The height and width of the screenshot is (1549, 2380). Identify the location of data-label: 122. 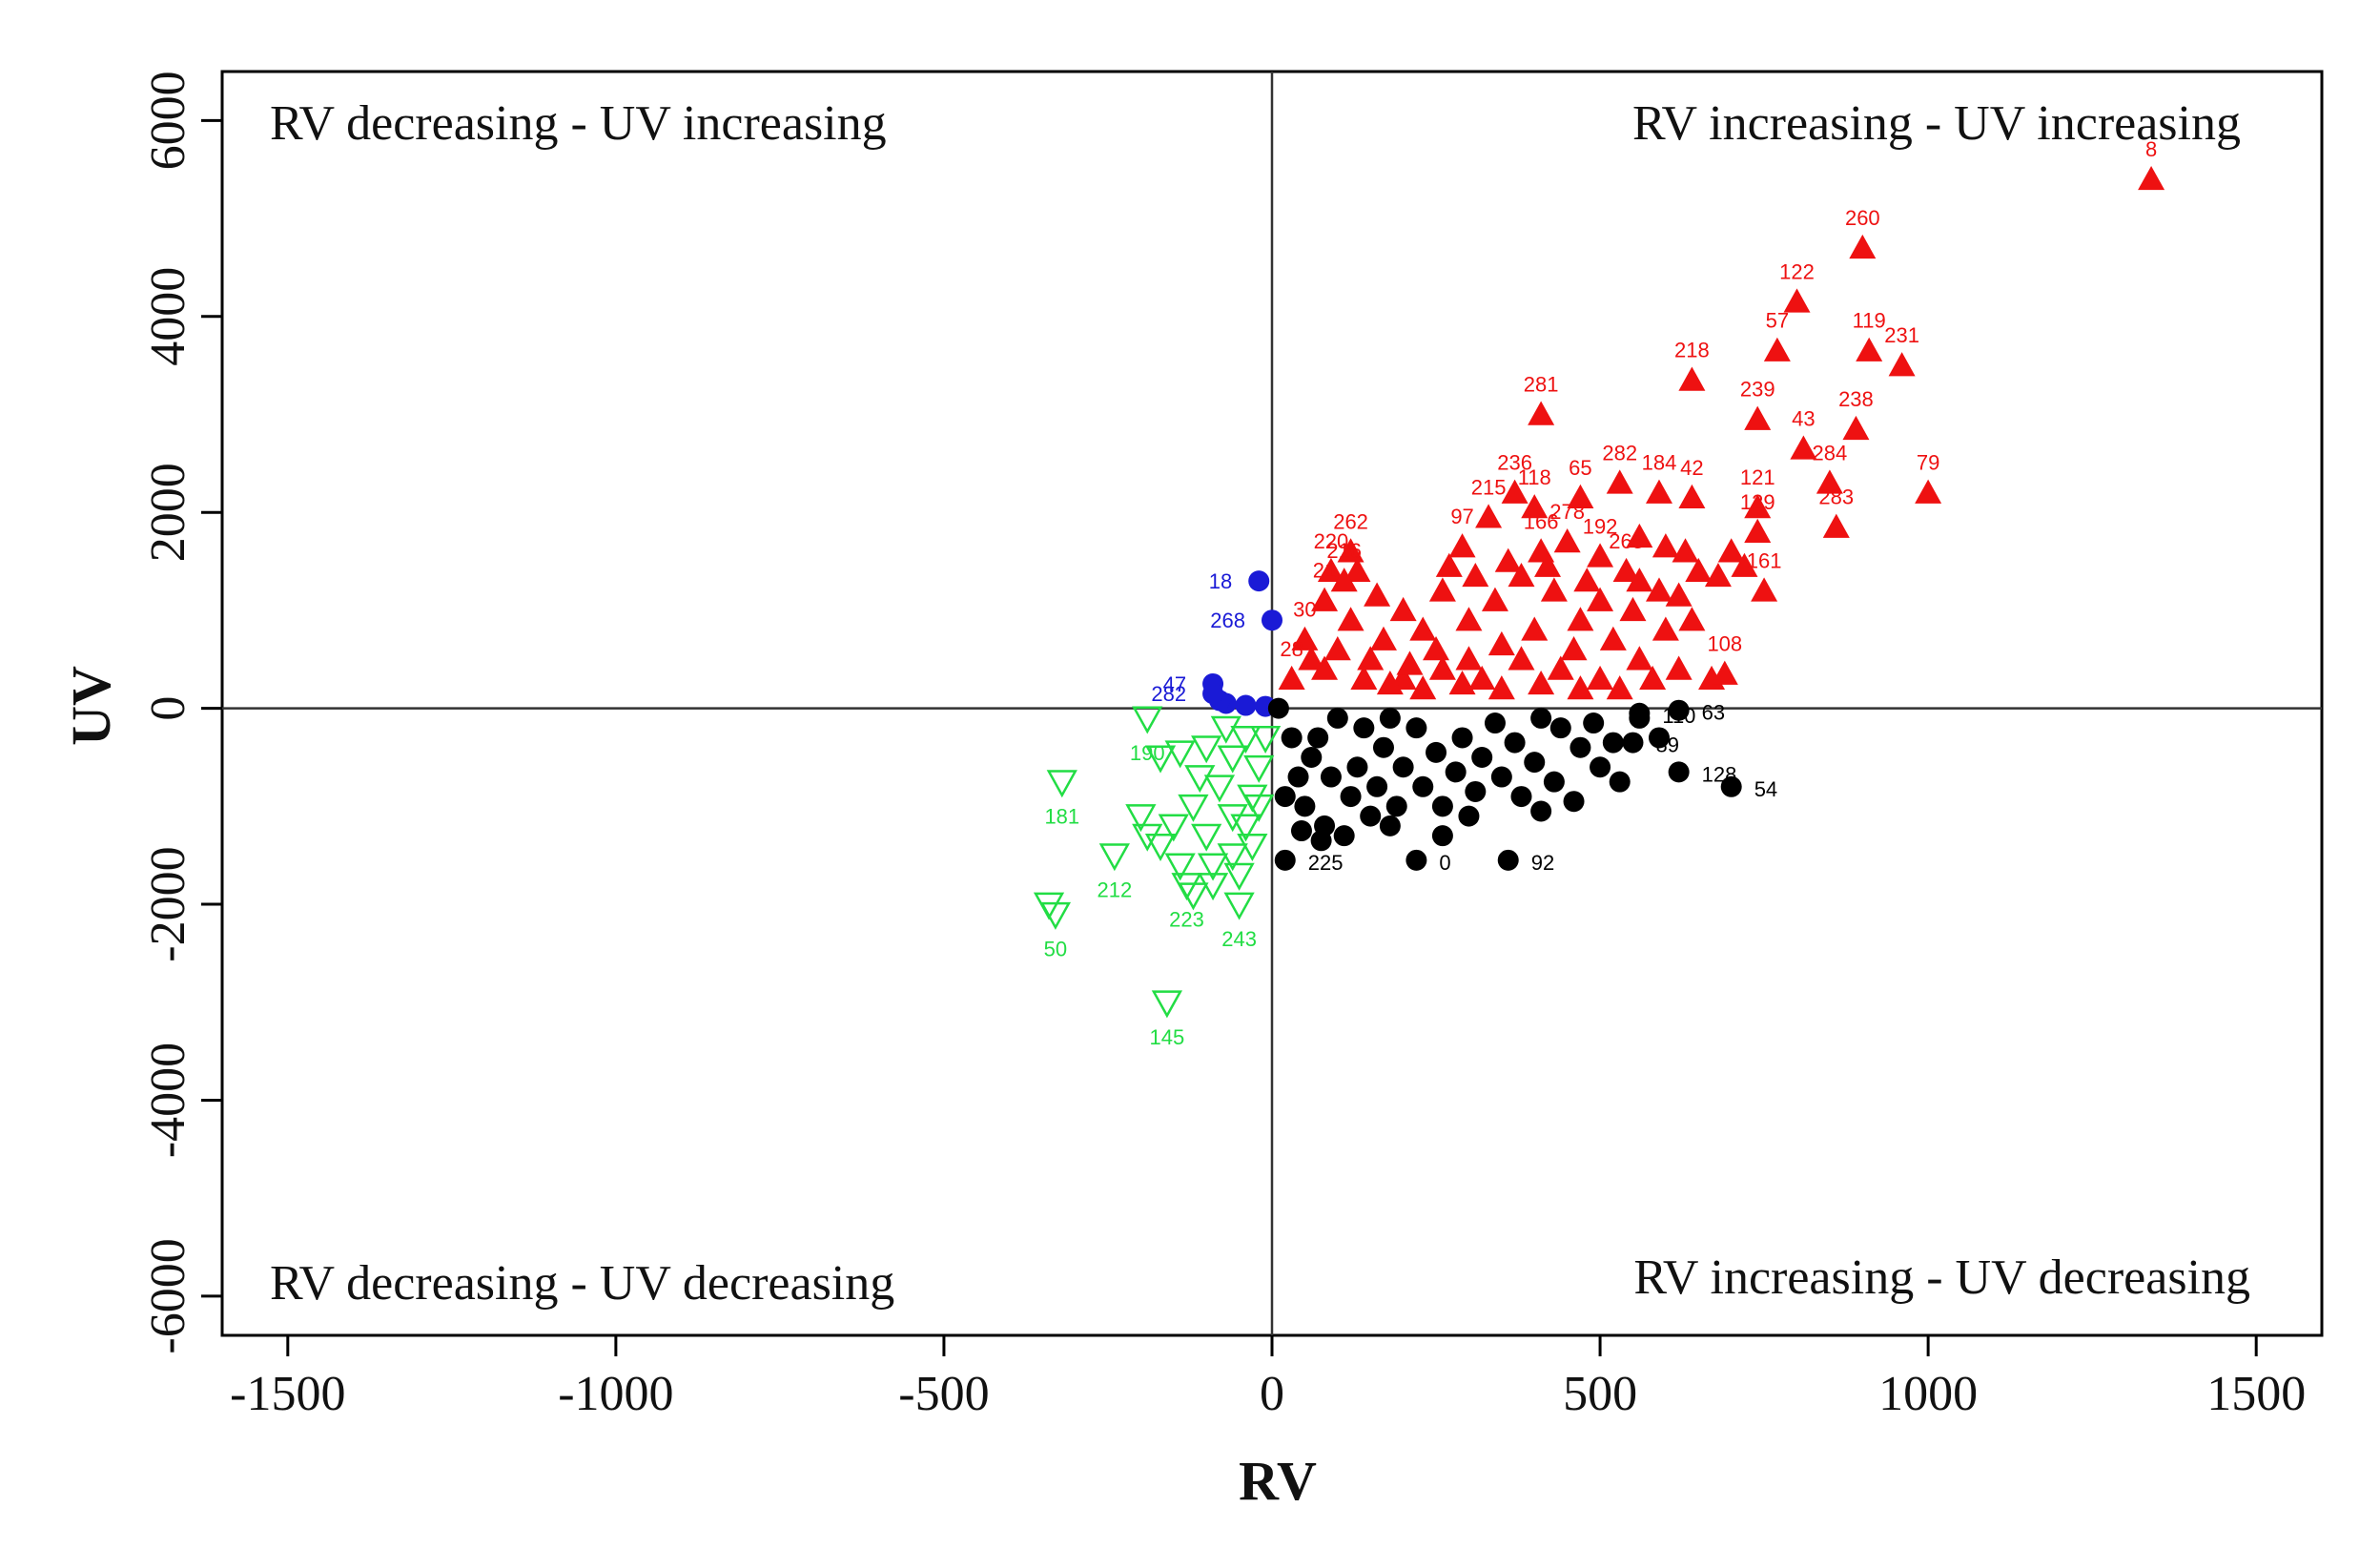
(1797, 271).